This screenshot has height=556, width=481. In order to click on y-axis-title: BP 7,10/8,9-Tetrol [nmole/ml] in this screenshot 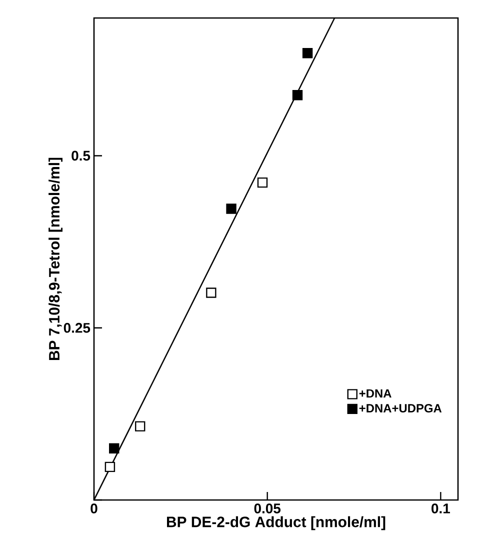, I will do `click(55, 259)`.